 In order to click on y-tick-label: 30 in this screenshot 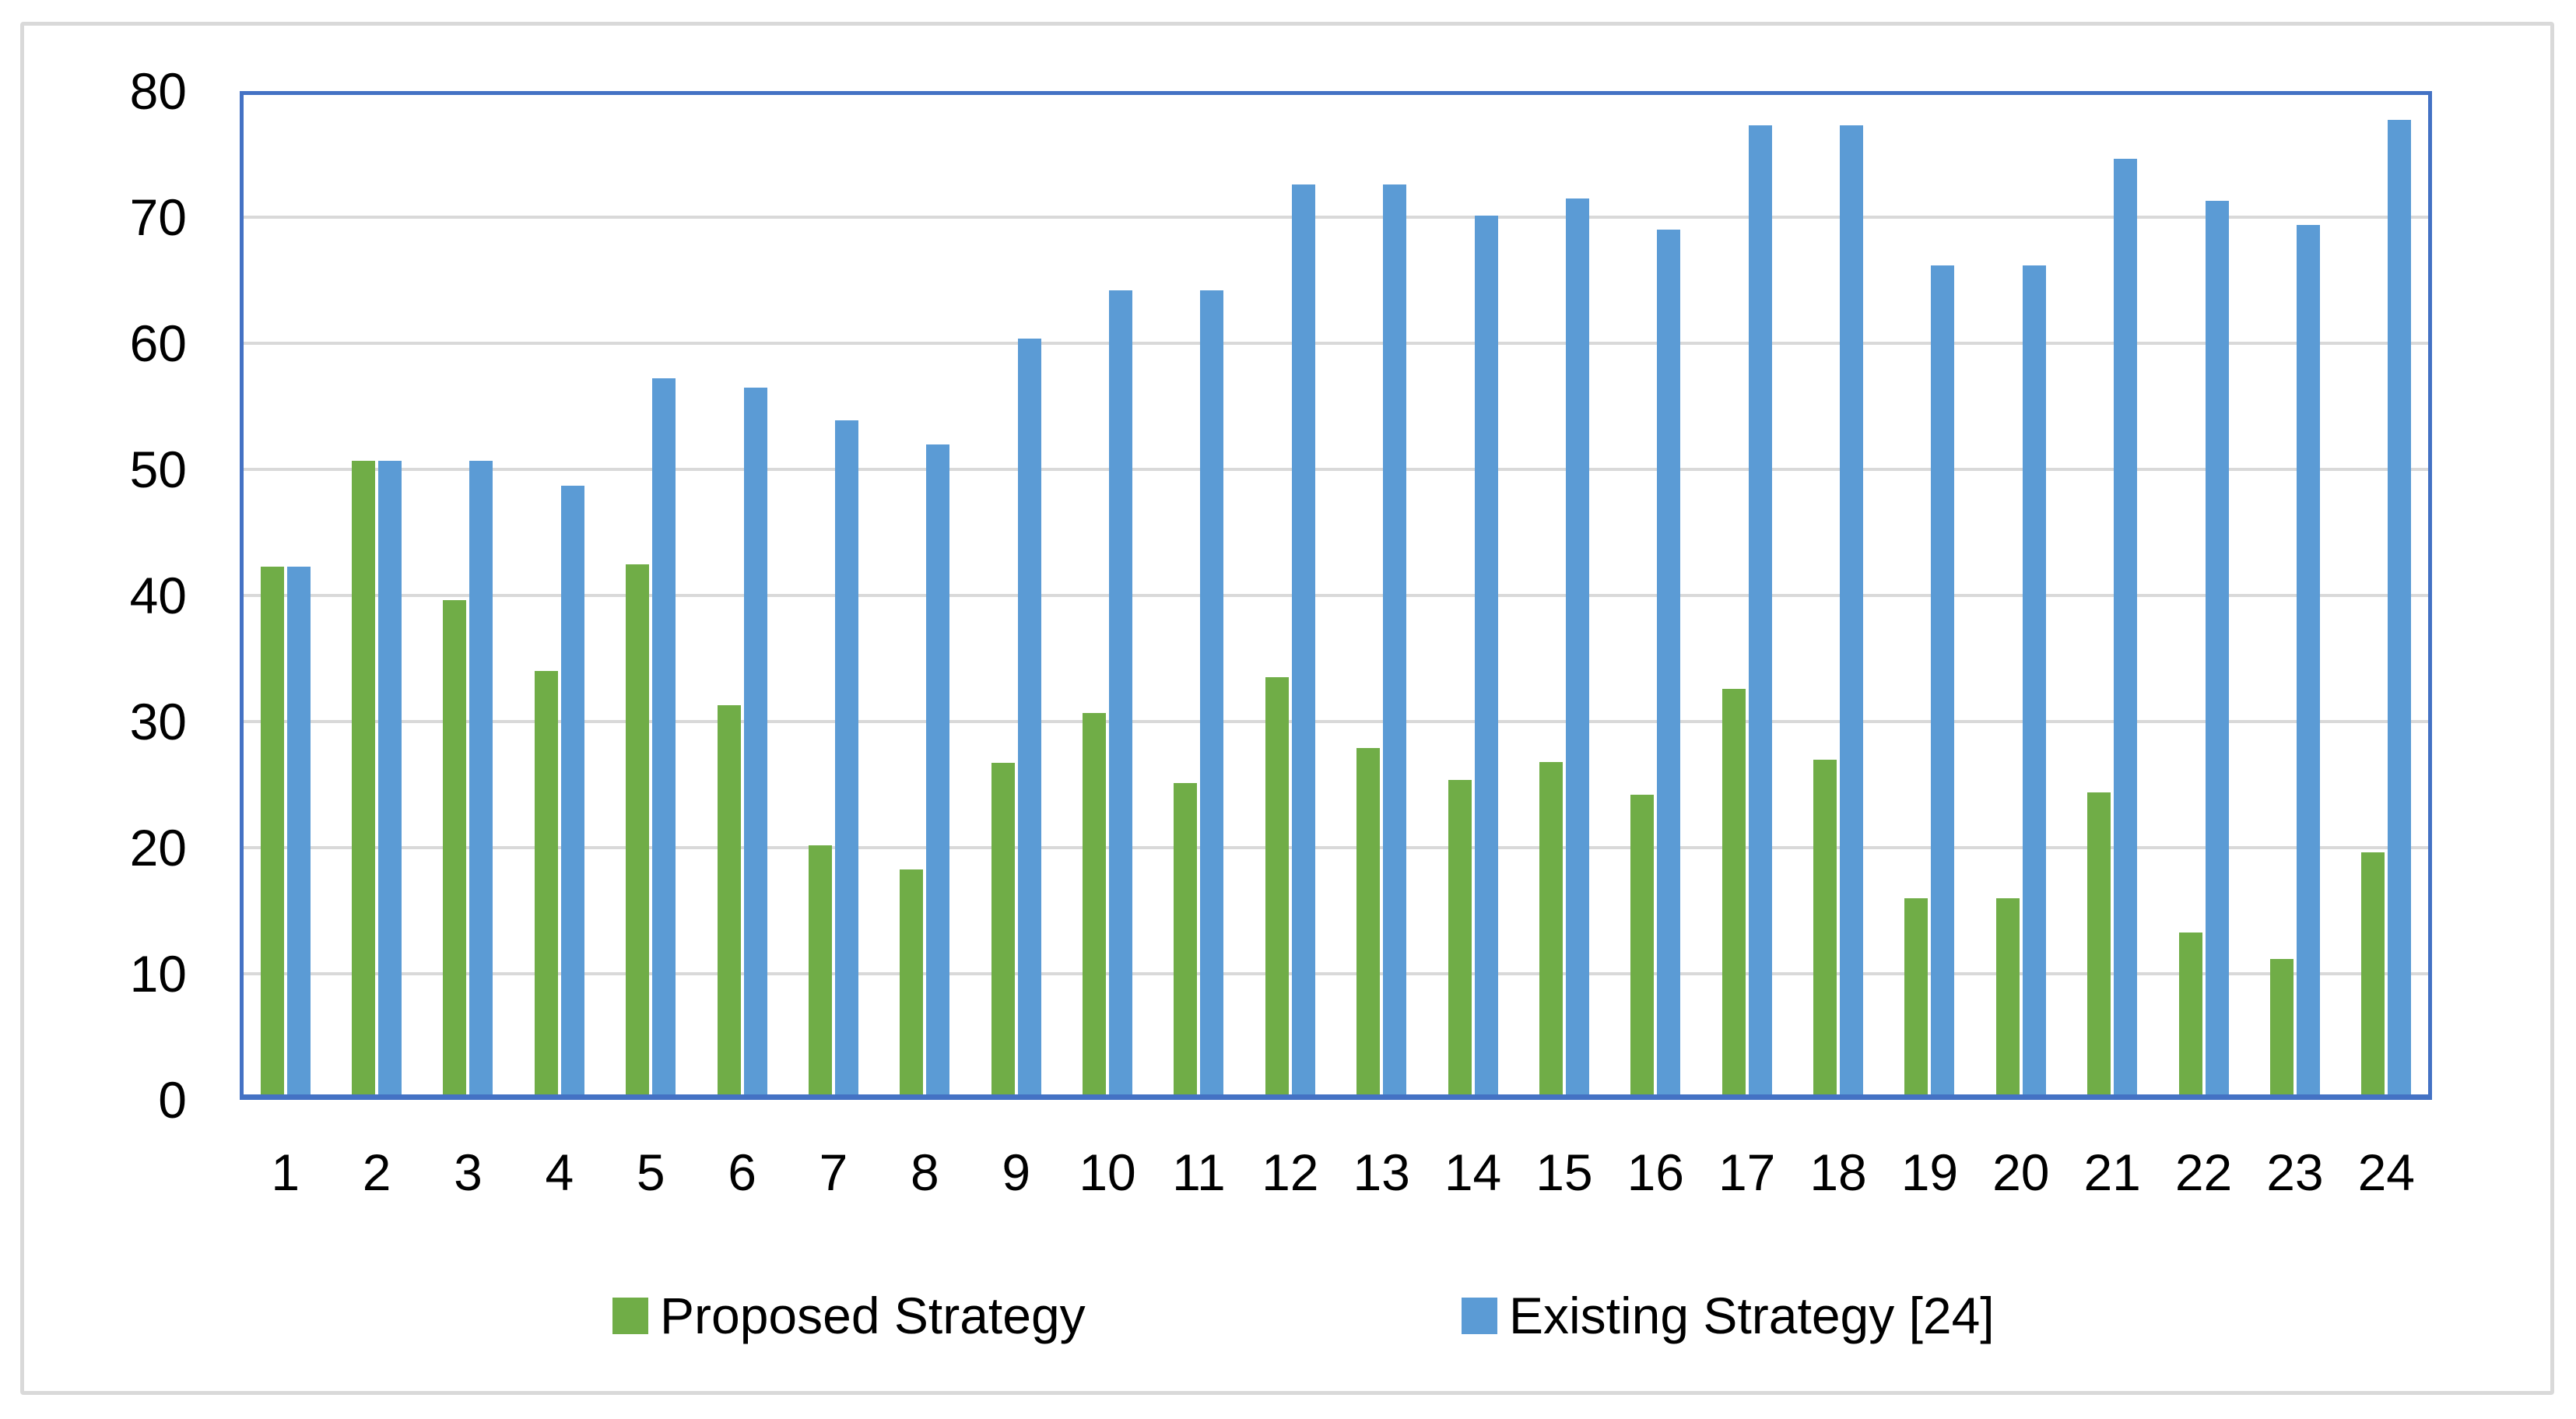, I will do `click(158, 721)`.